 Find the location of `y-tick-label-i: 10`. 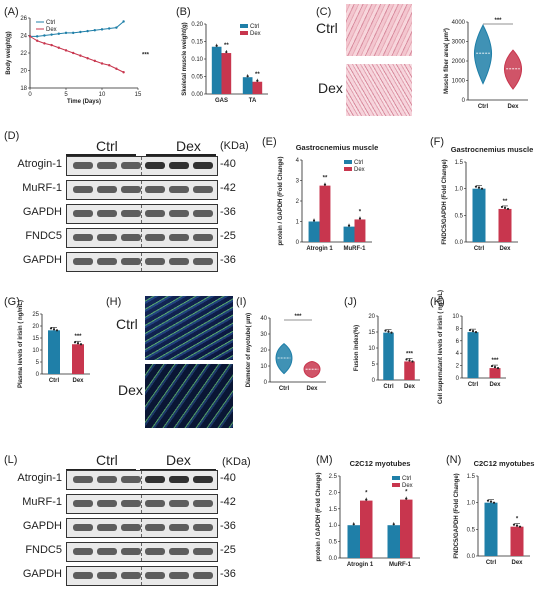

y-tick-label-i: 10 is located at coordinates (263, 367).